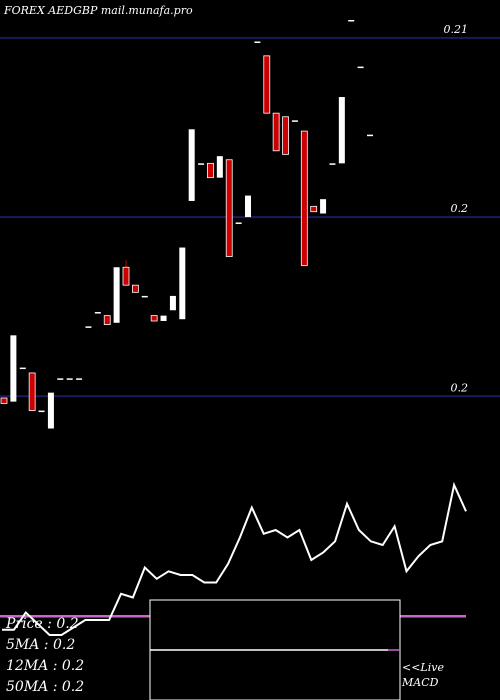 The width and height of the screenshot is (500, 700). Describe the element at coordinates (423, 667) in the screenshot. I see `live-link: <<Live` at that location.